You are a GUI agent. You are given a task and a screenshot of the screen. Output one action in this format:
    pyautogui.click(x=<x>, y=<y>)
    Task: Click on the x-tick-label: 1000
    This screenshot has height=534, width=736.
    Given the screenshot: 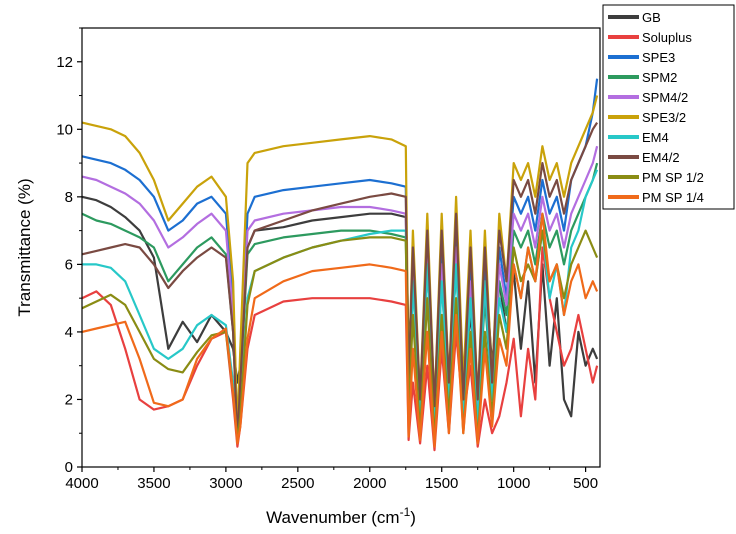 What is the action you would take?
    pyautogui.click(x=513, y=483)
    